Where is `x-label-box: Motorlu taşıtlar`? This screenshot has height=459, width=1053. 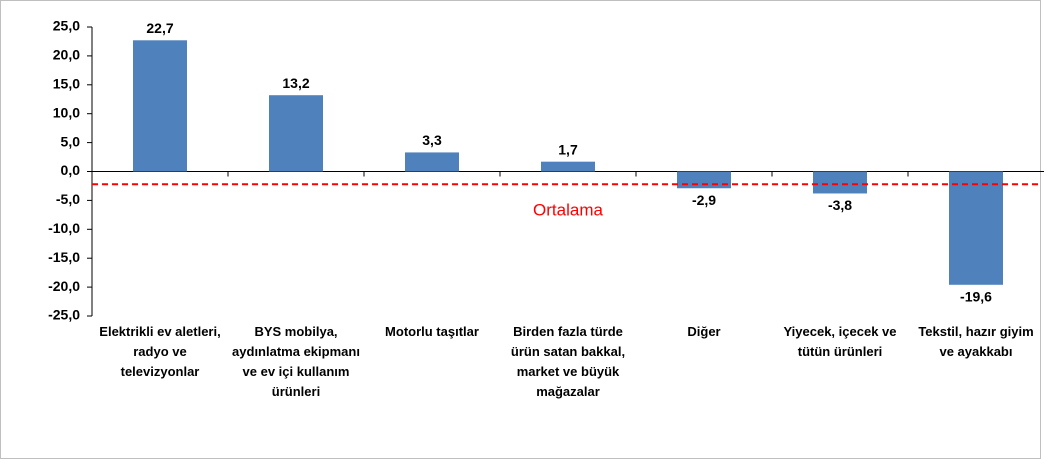 x-label-box: Motorlu taşıtlar is located at coordinates (432, 331).